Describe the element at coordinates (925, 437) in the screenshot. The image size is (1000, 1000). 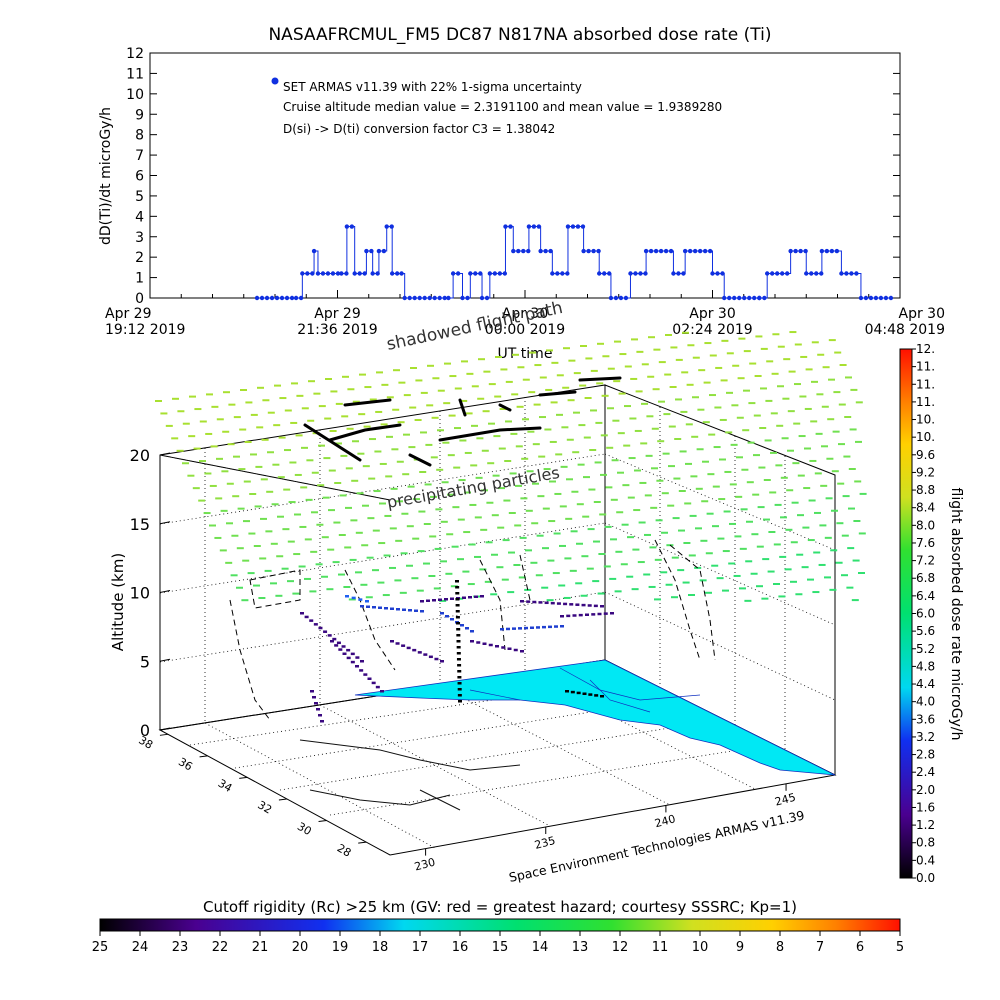
I see `colorbar-tick-label: 10.` at that location.